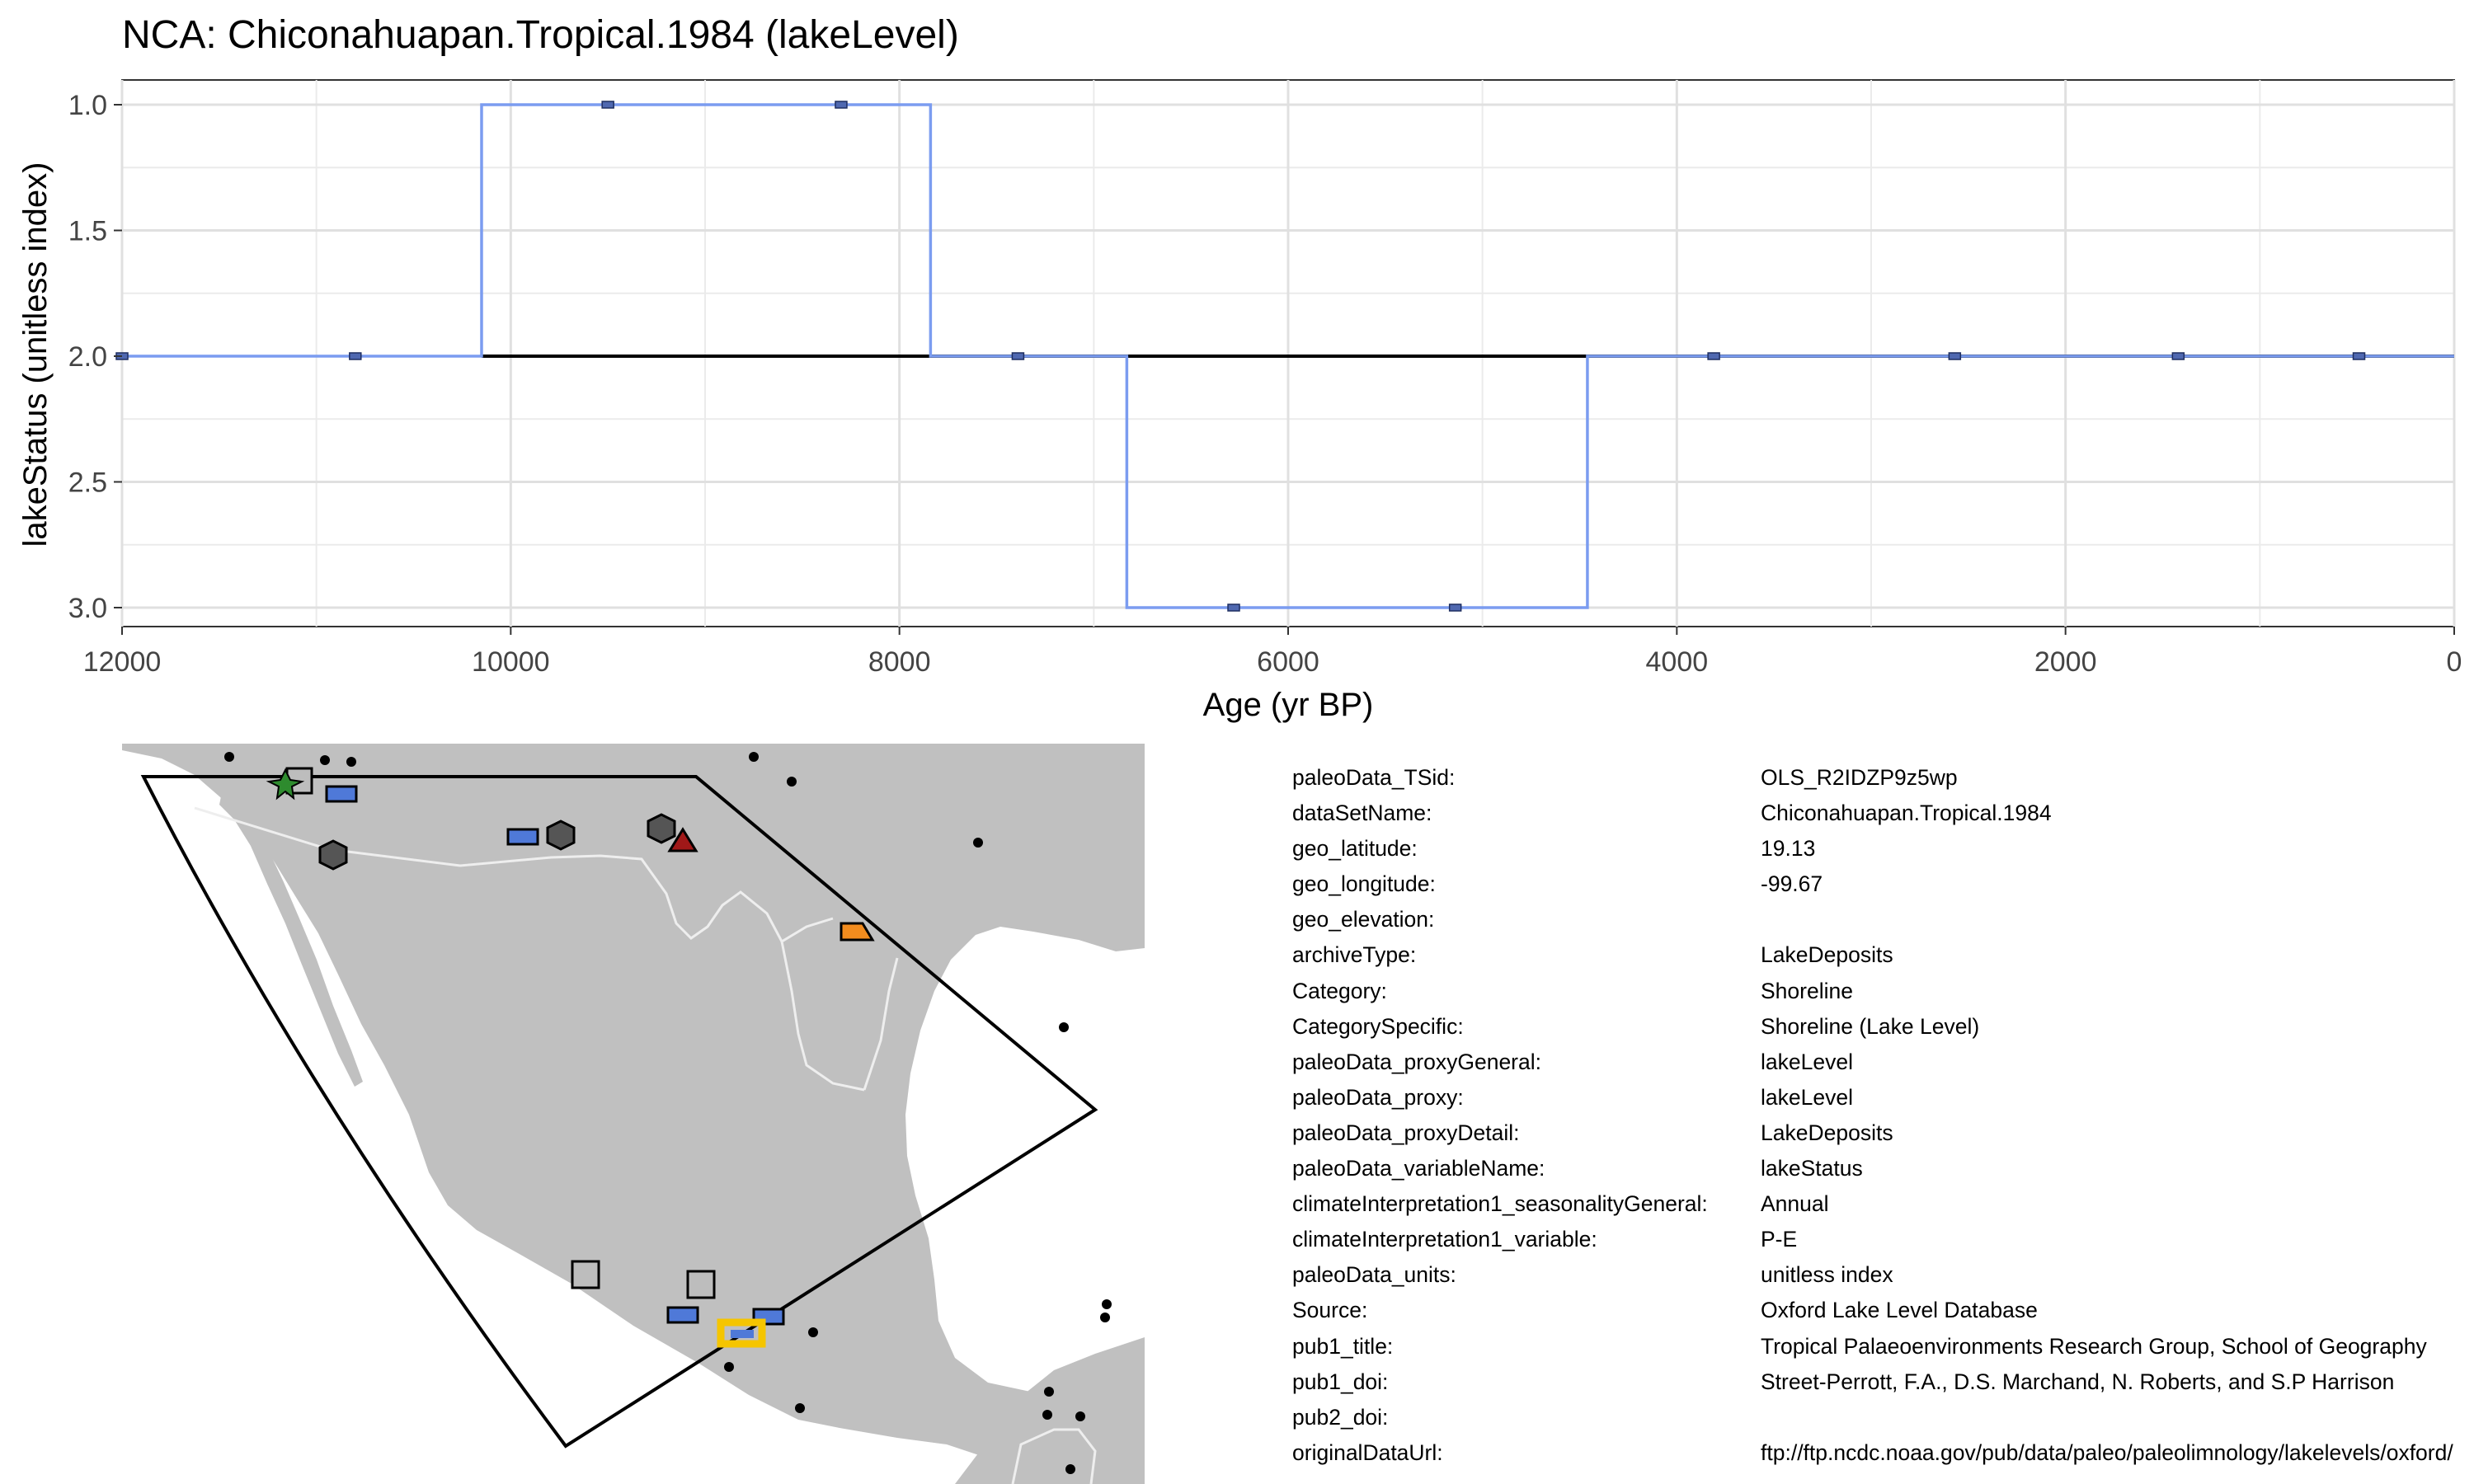  Describe the element at coordinates (1883, 884) in the screenshot. I see `metadata-row: geo_longitude: -99.67` at that location.